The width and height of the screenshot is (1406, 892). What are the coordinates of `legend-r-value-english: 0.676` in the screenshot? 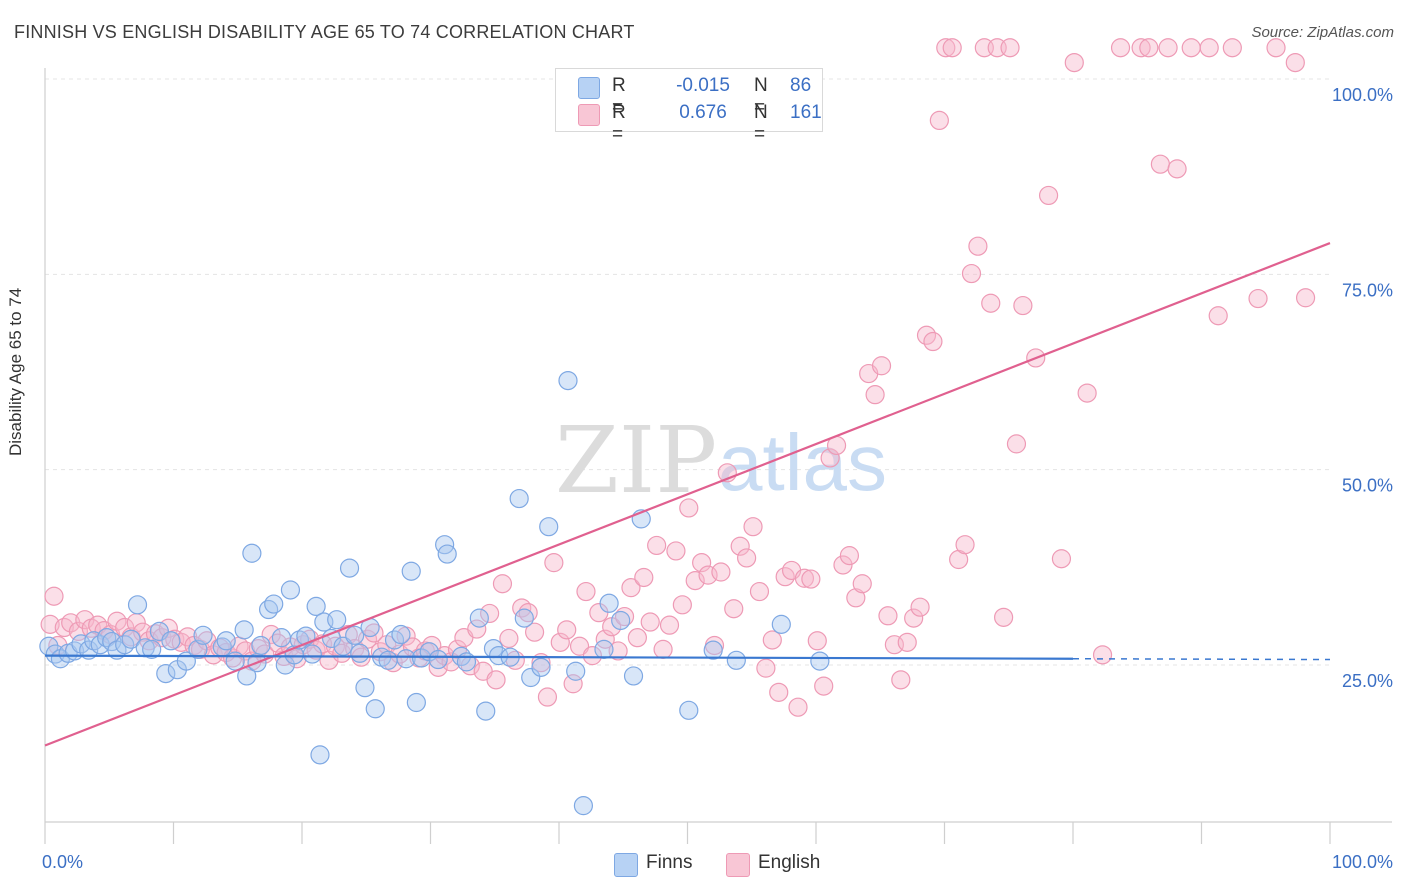 It's located at (703, 112).